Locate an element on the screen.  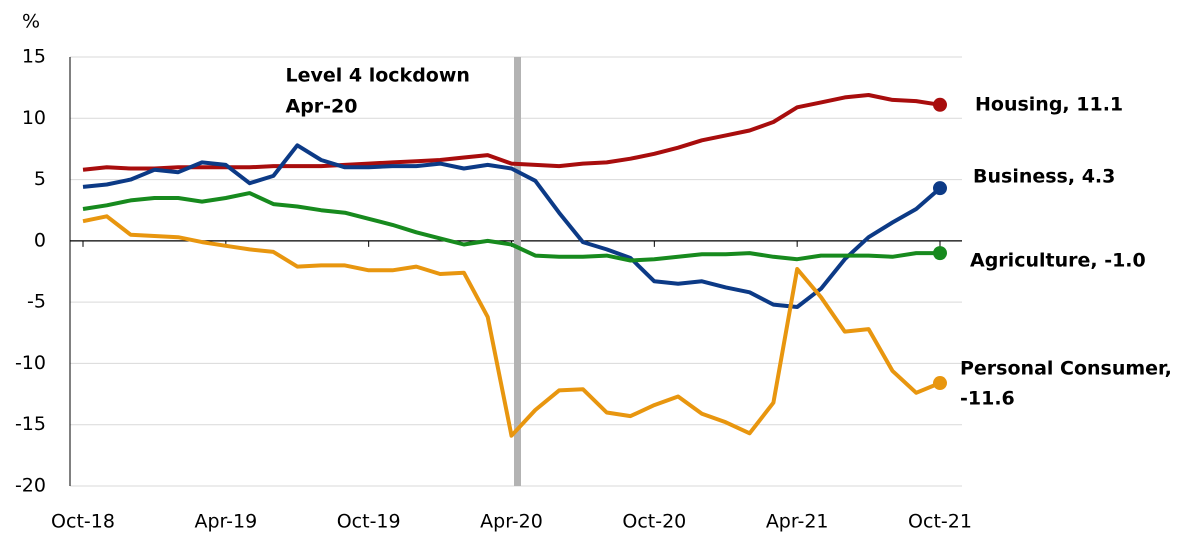
y-tick-label: 5 is located at coordinates (40, 179).